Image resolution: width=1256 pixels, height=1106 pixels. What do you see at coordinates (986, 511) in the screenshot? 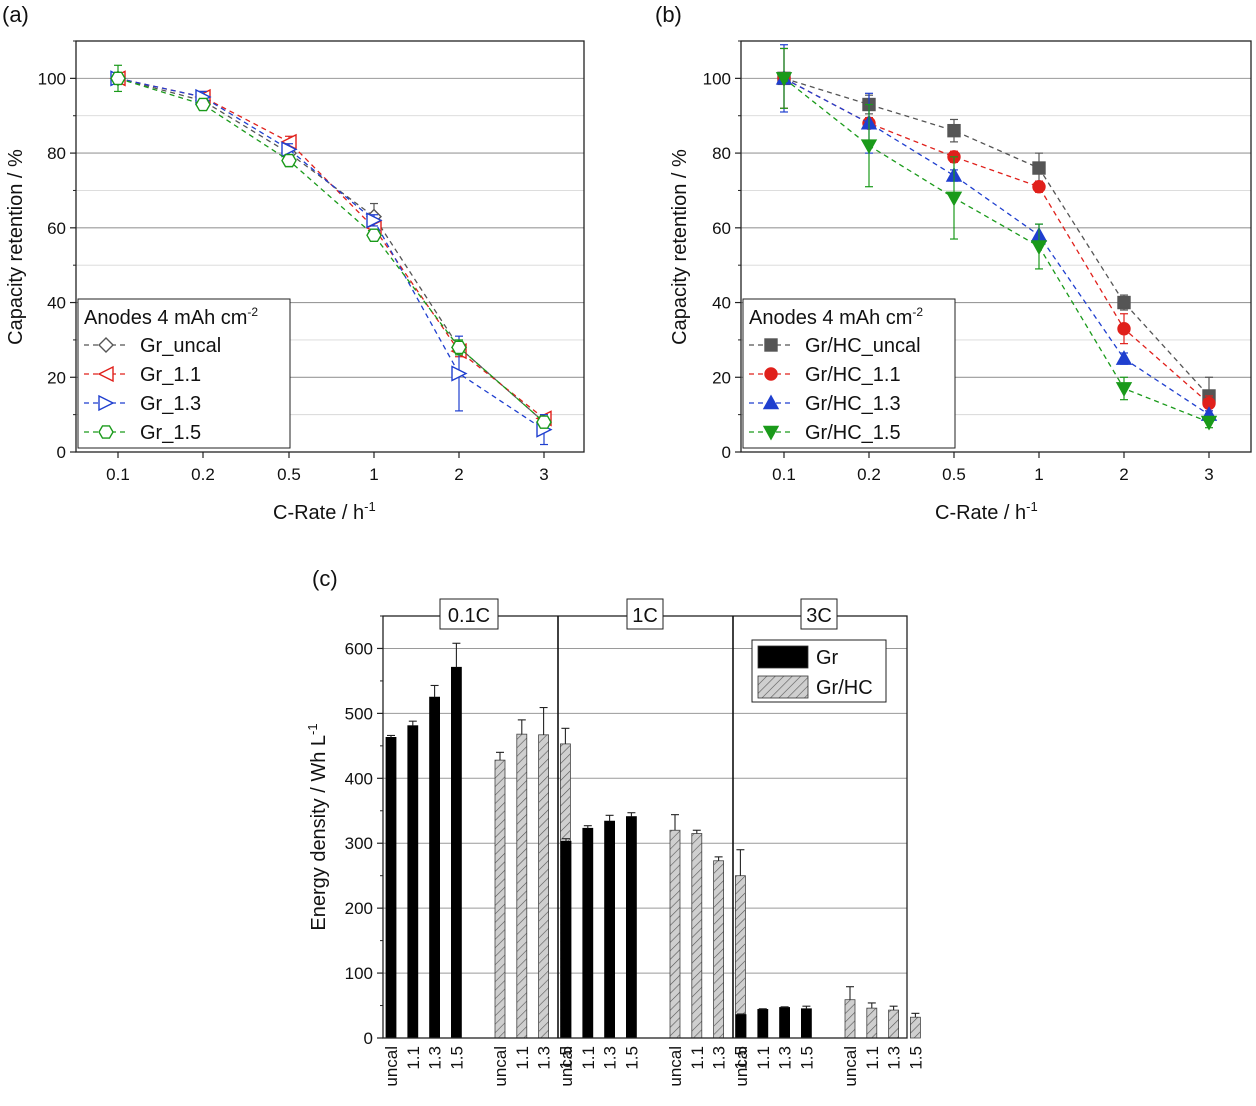
I see `panel-b-x-axis-title: C-Rate / h-1` at bounding box center [986, 511].